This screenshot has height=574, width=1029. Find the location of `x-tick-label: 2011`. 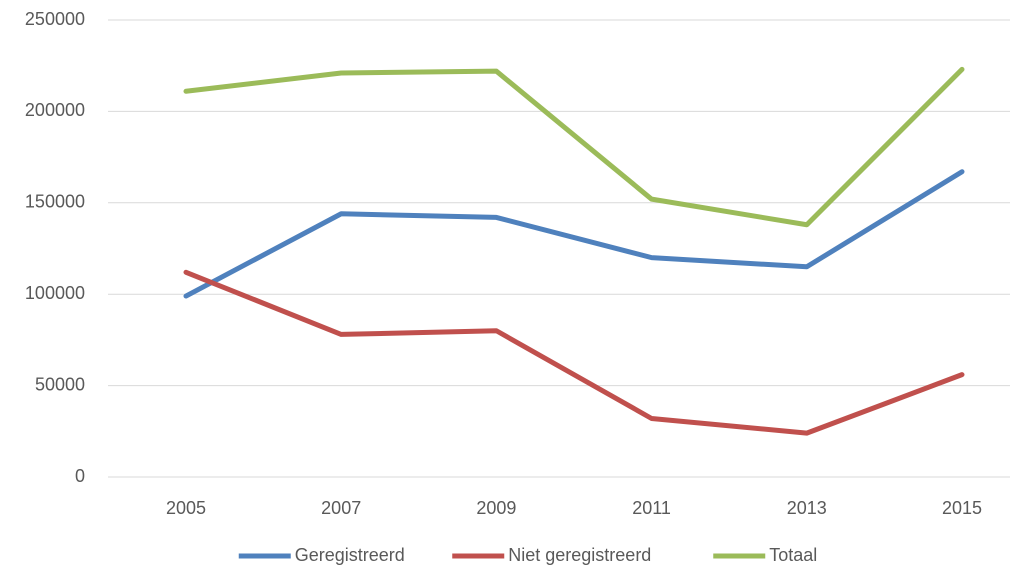

x-tick-label: 2011 is located at coordinates (651, 508).